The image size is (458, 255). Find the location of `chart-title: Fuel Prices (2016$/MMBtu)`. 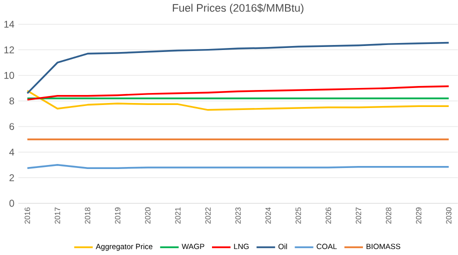

chart-title: Fuel Prices (2016$/MMBtu) is located at coordinates (238, 9).